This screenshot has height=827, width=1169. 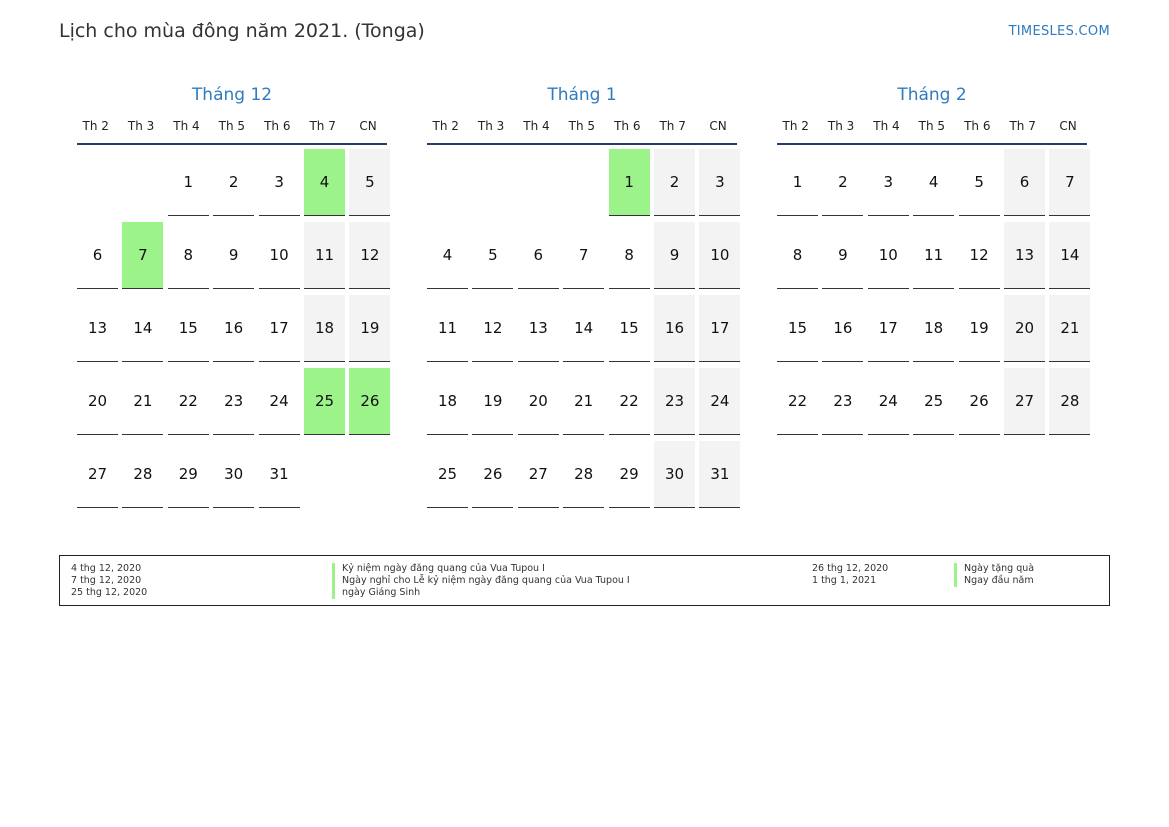 I want to click on page-title: Lịch cho mùa đông năm 2021. (Tonga), so click(x=242, y=31).